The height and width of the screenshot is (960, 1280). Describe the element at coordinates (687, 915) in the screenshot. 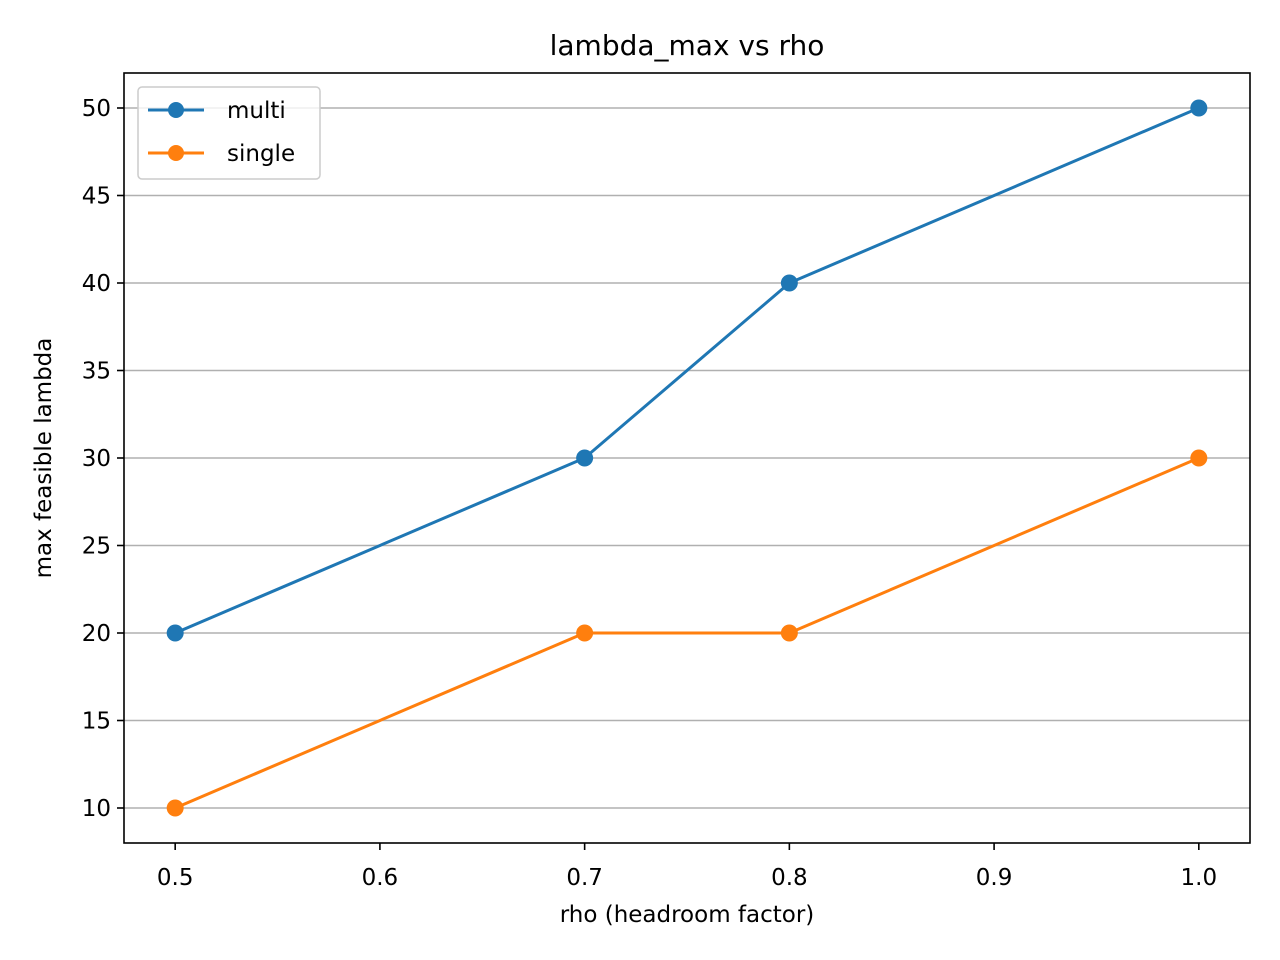

I see `x-axis-label: rho (headroom factor)` at that location.